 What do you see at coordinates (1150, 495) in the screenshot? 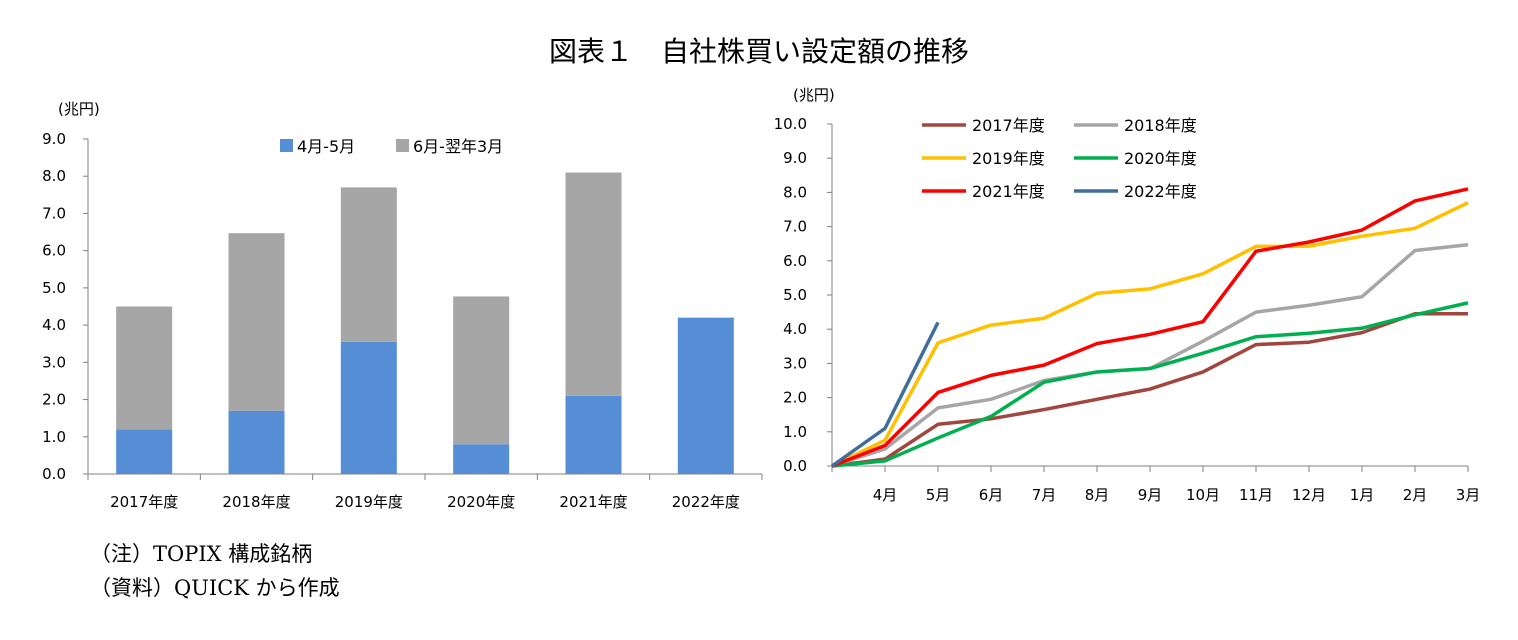
I see `x-tick-label: 9月` at bounding box center [1150, 495].